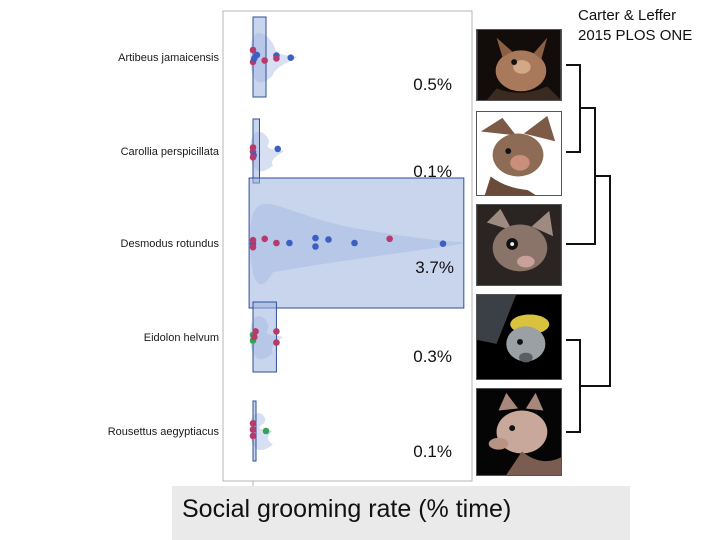  What do you see at coordinates (519, 153) in the screenshot?
I see `bat-photo-carollia` at bounding box center [519, 153].